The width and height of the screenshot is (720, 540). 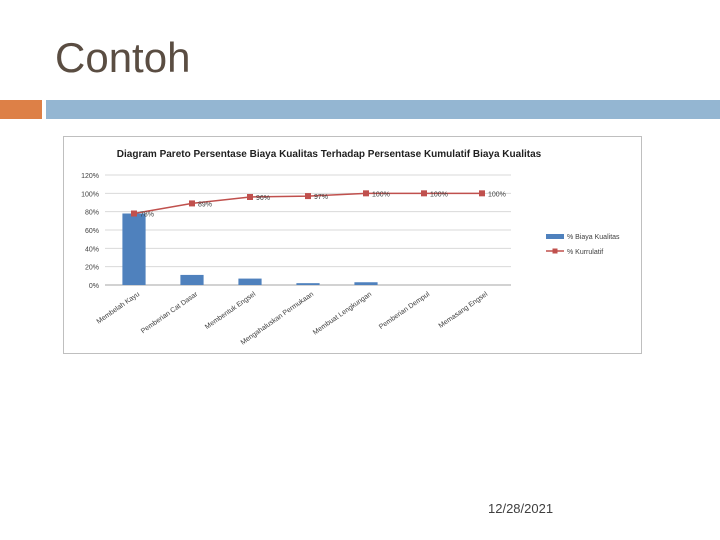 I want to click on x-tick-label: Memasang Engsel, so click(x=464, y=310).